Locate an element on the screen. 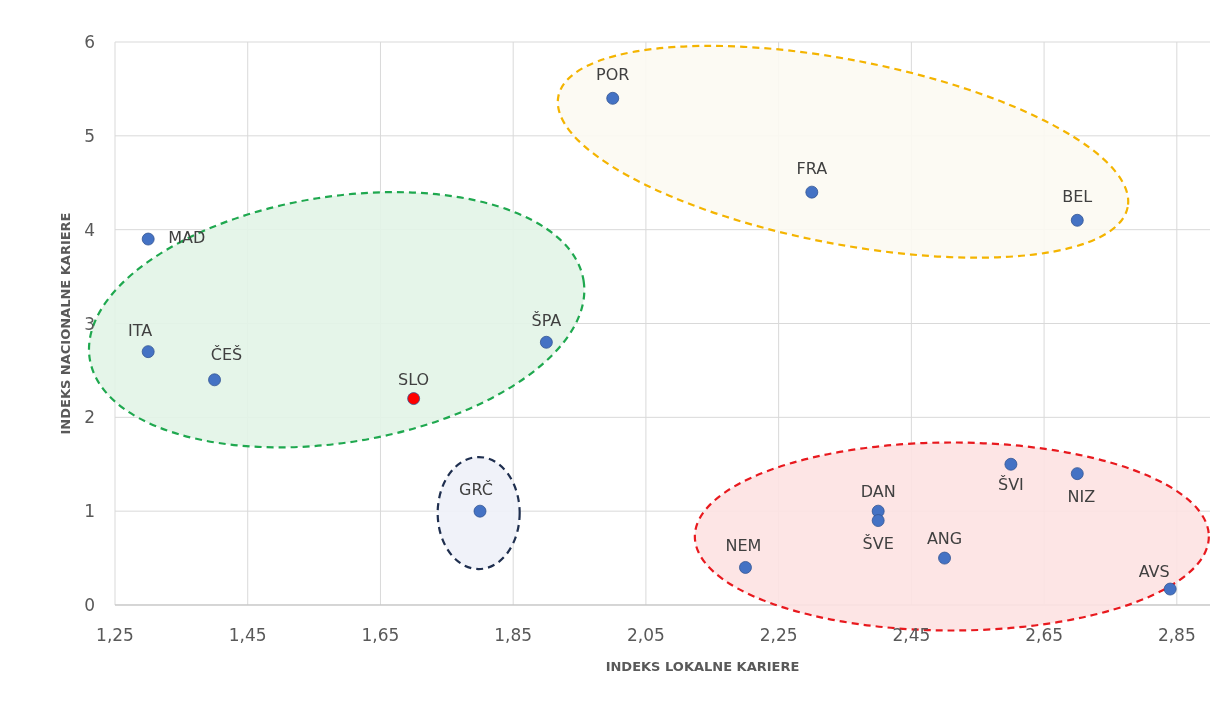 The image size is (1213, 709). x-tick-label: 1,25 is located at coordinates (115, 635).